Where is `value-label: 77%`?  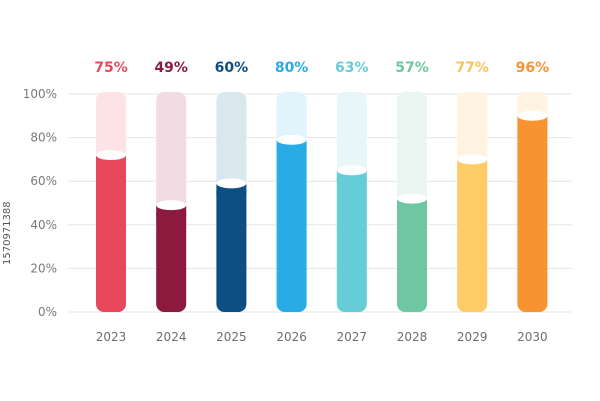
value-label: 77% is located at coordinates (472, 68).